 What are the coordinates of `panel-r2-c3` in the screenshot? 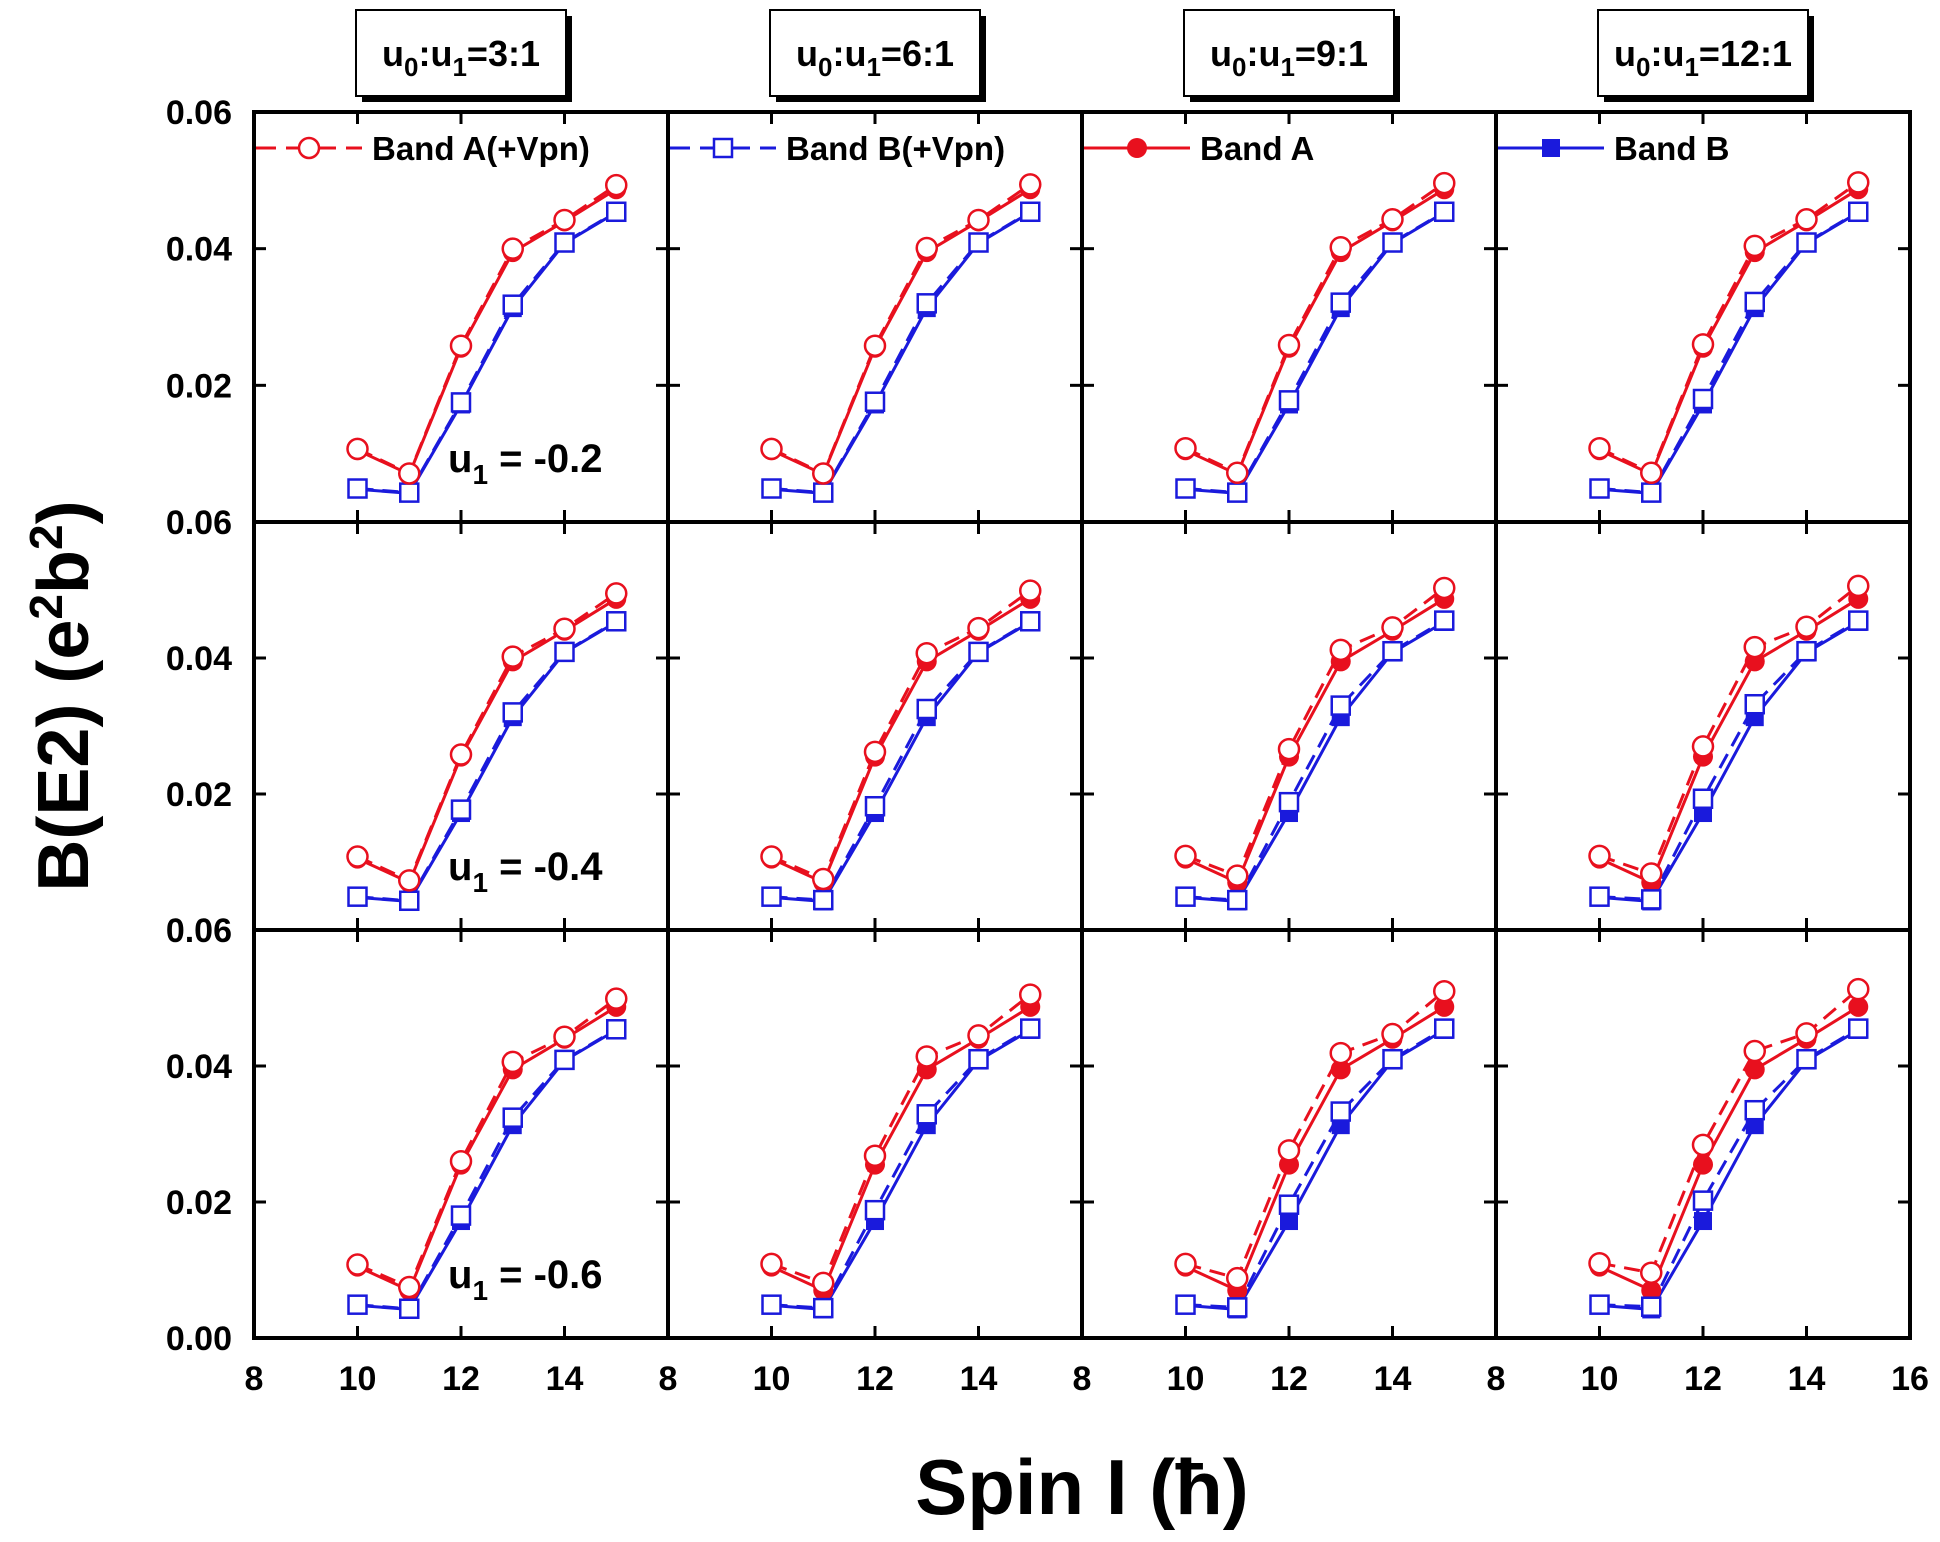 It's located at (1289, 726).